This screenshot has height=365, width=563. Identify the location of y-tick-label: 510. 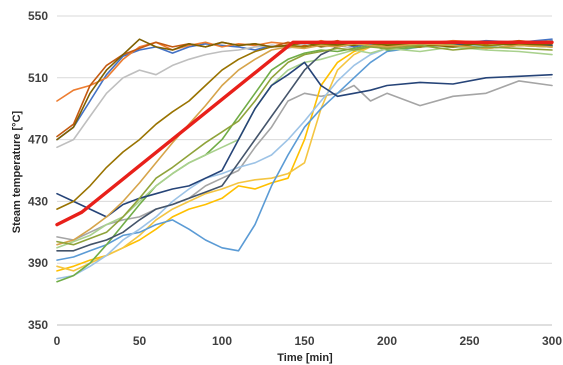
(38, 78).